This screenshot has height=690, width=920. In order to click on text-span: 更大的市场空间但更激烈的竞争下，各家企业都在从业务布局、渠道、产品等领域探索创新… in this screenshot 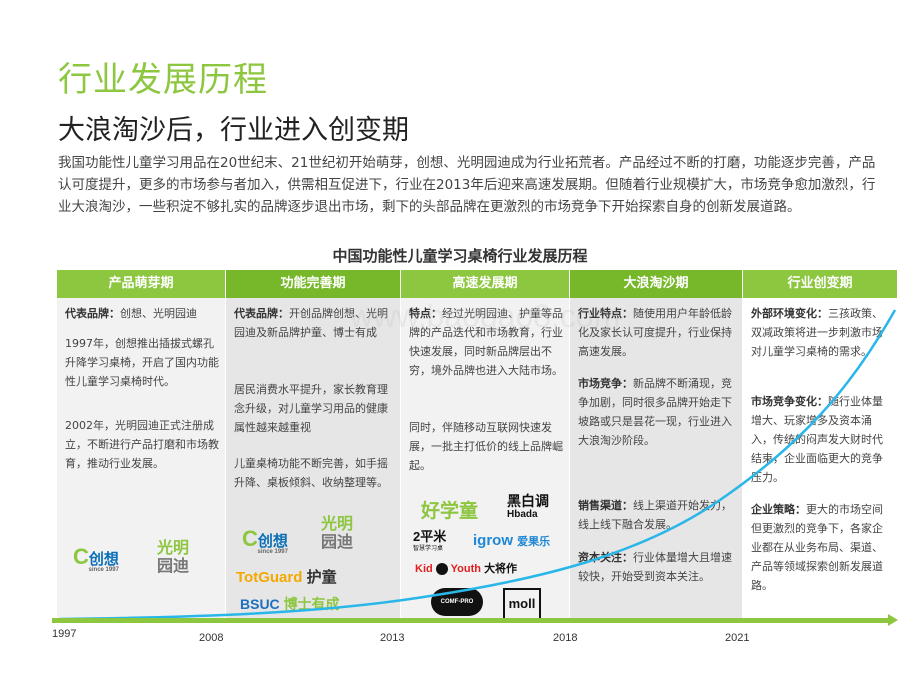, I will do `click(817, 547)`.